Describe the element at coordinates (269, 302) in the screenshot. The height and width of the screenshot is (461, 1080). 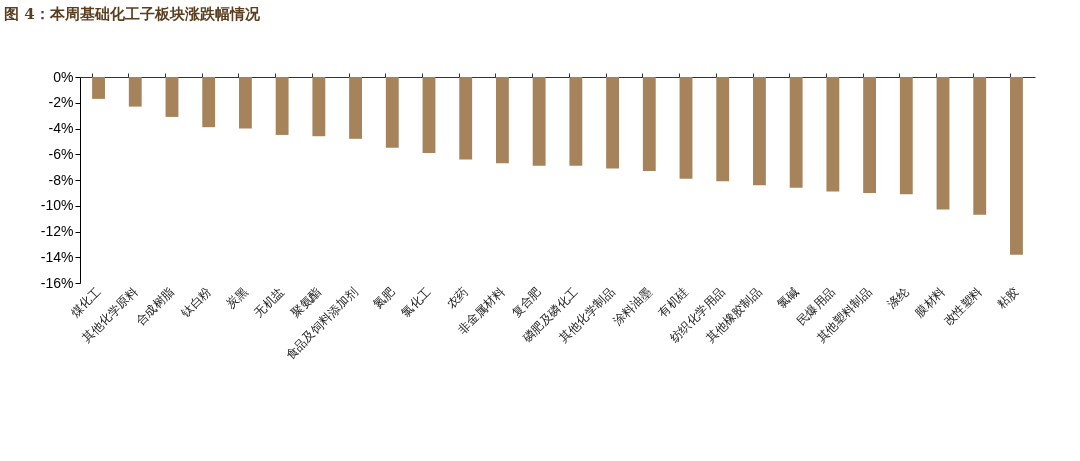
I see `x-tick-label: 无机盐` at that location.